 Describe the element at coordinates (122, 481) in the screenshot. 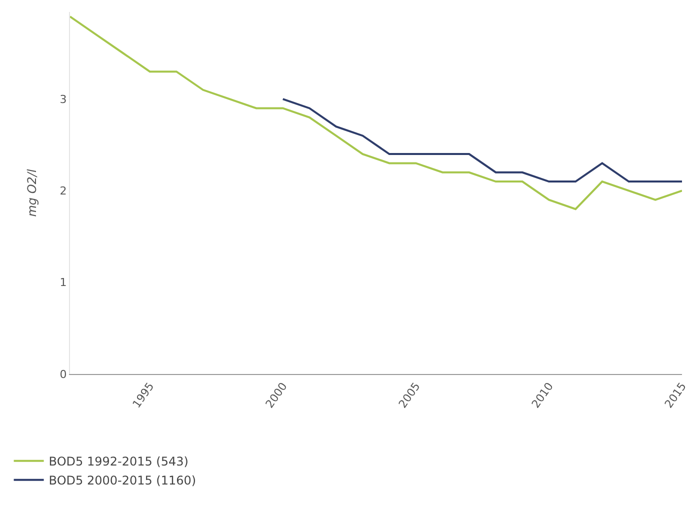

I see `legend-label: BOD5 2000-2015 (1160)` at that location.